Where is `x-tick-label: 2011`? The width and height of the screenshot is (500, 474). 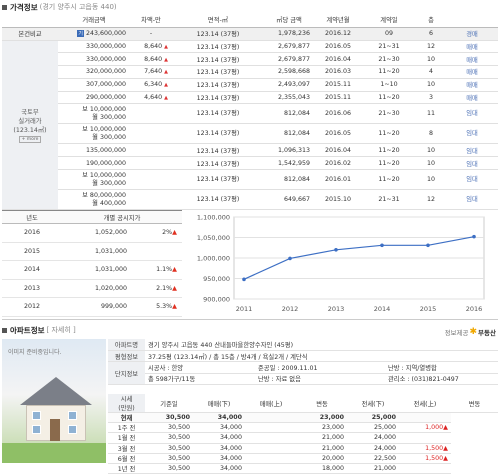
x-tick-label: 2011 is located at coordinates (244, 309).